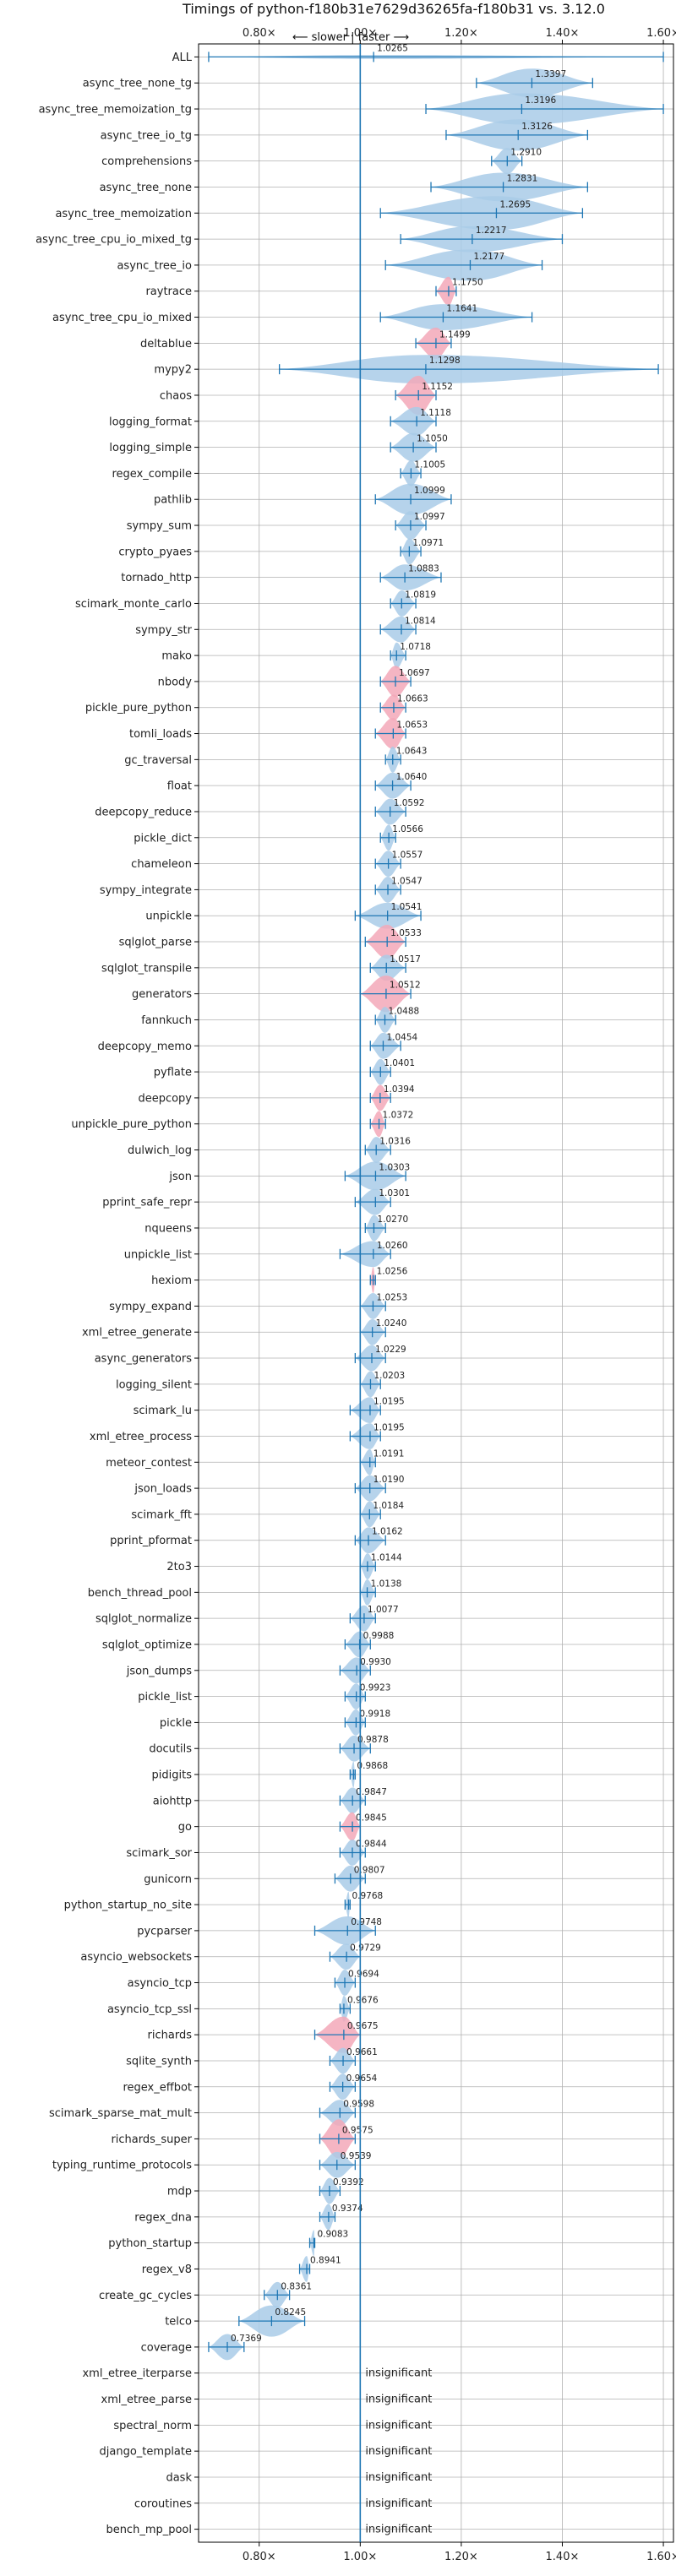  I want to click on value-label: 1.0814, so click(420, 621).